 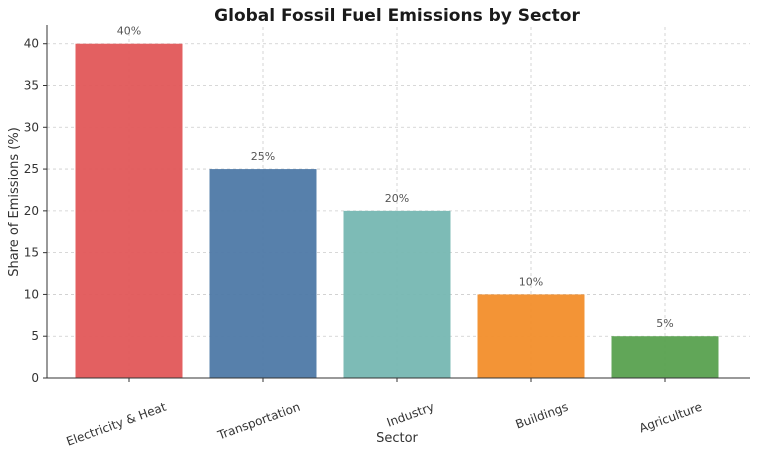 What do you see at coordinates (129, 31) in the screenshot?
I see `data-label: 40%` at bounding box center [129, 31].